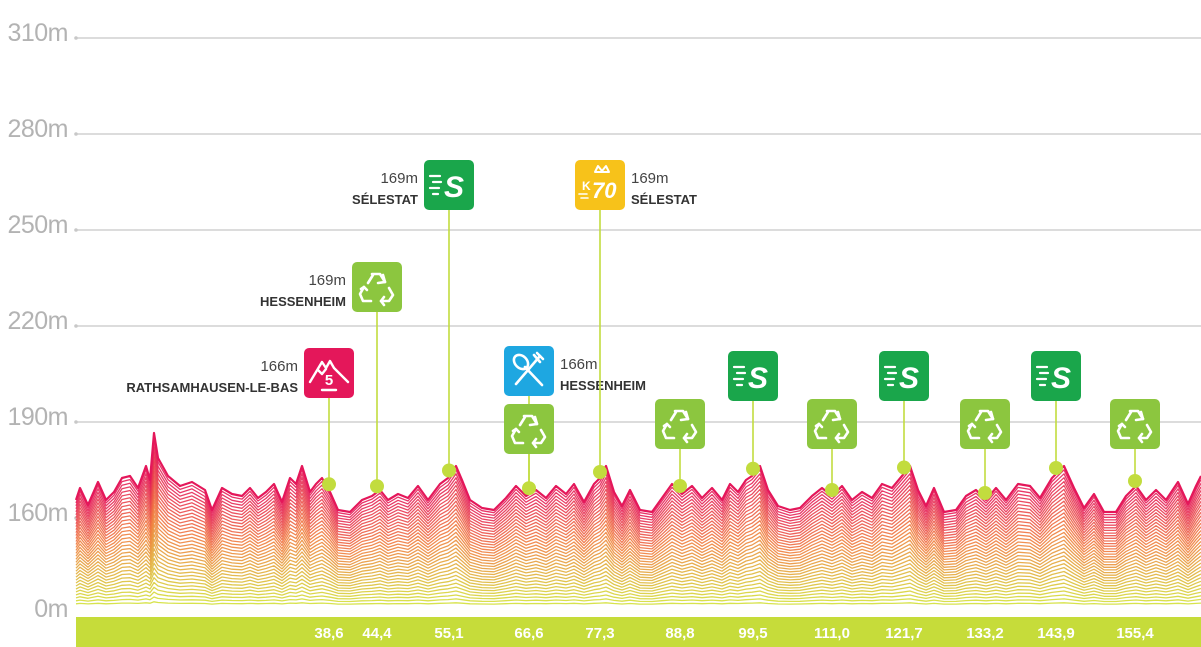  I want to click on y-tick-label: 310m, so click(37, 33).